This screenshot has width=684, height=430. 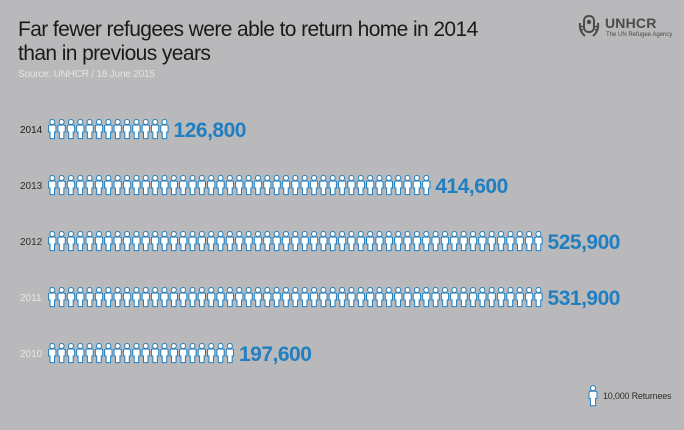 I want to click on icon-row-2010, so click(x=141, y=353).